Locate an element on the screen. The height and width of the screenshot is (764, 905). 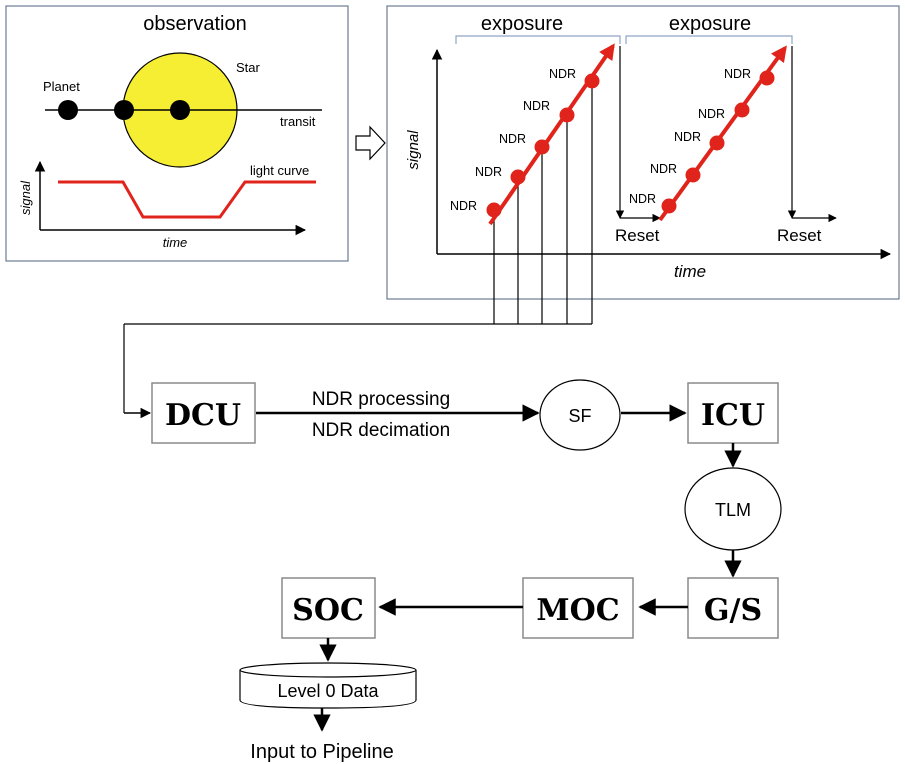
decimation-label: NDR decimation is located at coordinates (381, 430).